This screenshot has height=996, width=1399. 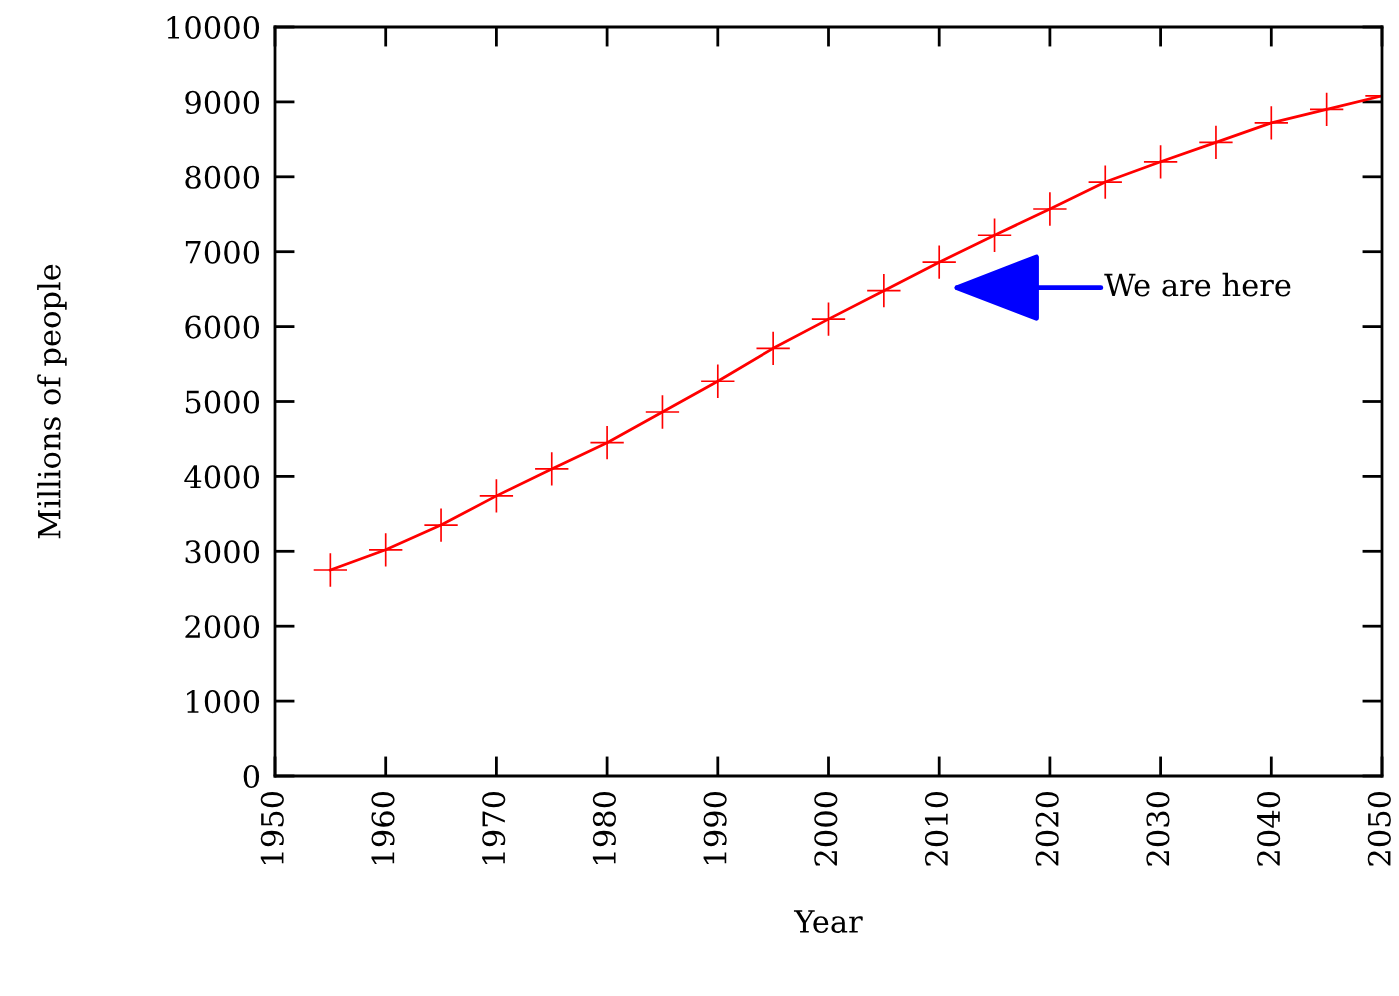 I want to click on x-tick-label: 1970, so click(x=494, y=827).